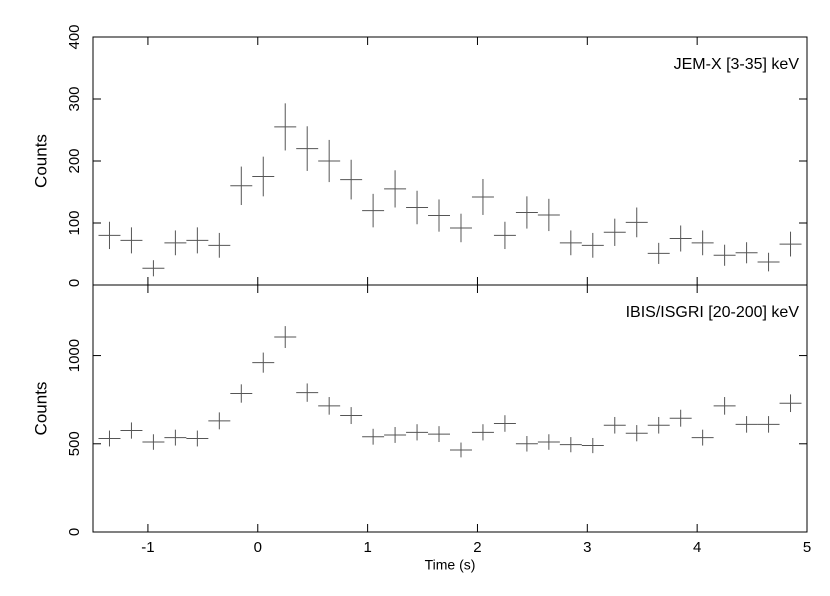 The image size is (830, 596). Describe the element at coordinates (477, 547) in the screenshot. I see `x-tick-label: 2` at that location.